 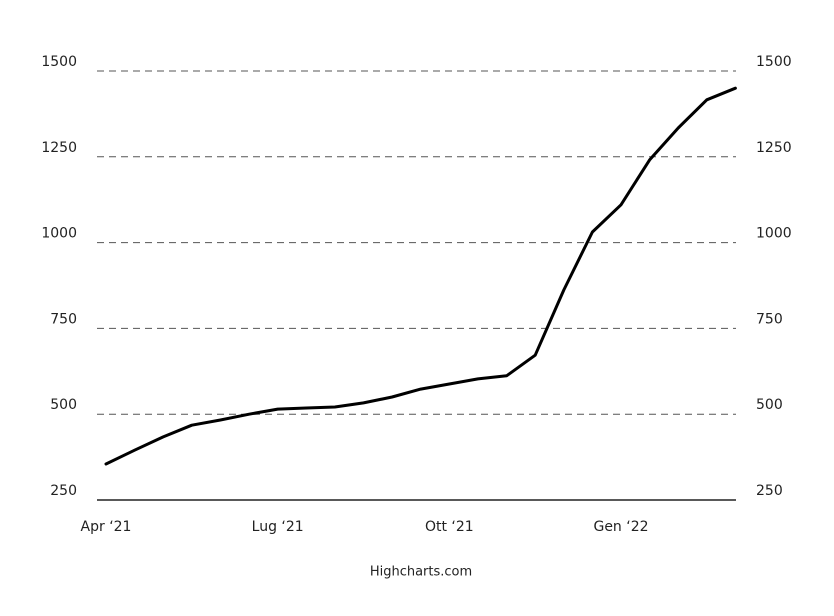 What do you see at coordinates (449, 527) in the screenshot?
I see `x-tick-label: Ott ‘21` at bounding box center [449, 527].